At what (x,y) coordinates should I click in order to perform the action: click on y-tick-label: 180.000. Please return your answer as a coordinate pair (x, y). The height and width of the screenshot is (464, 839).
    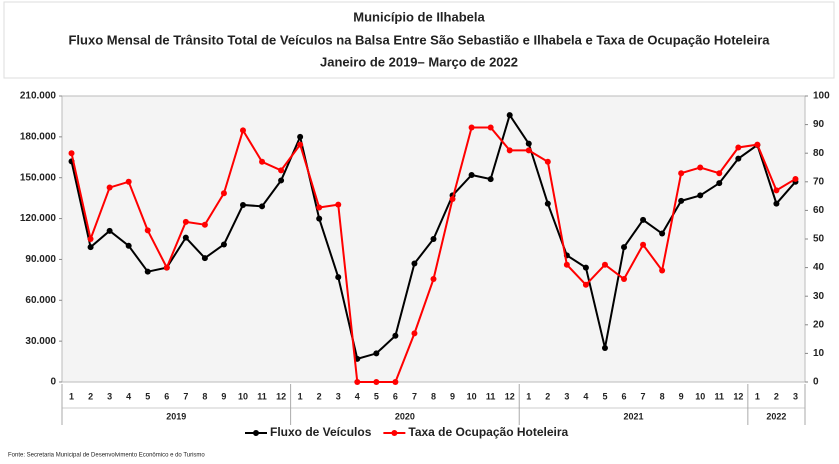
    Looking at the image, I should click on (38, 136).